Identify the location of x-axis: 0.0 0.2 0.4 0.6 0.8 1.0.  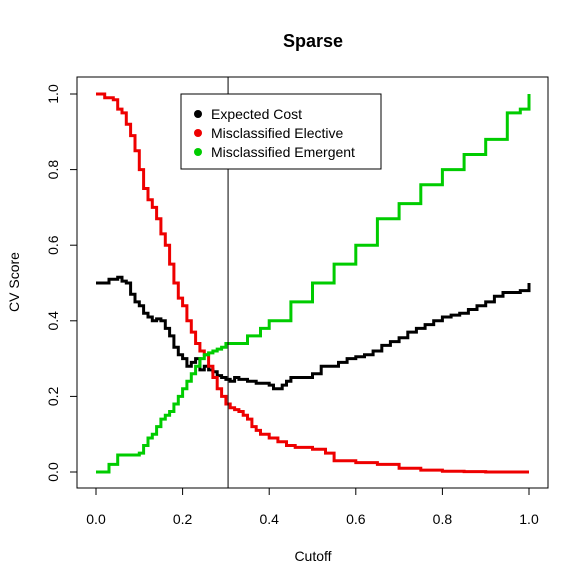
(312, 507).